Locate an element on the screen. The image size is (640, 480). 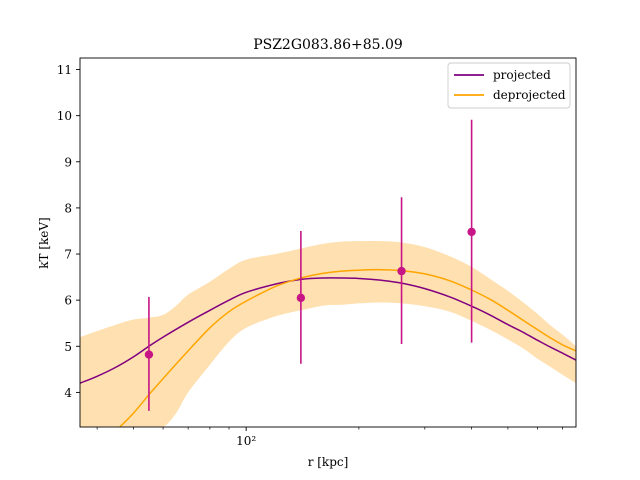
y-axis-label: kT [keV] is located at coordinates (44, 243).